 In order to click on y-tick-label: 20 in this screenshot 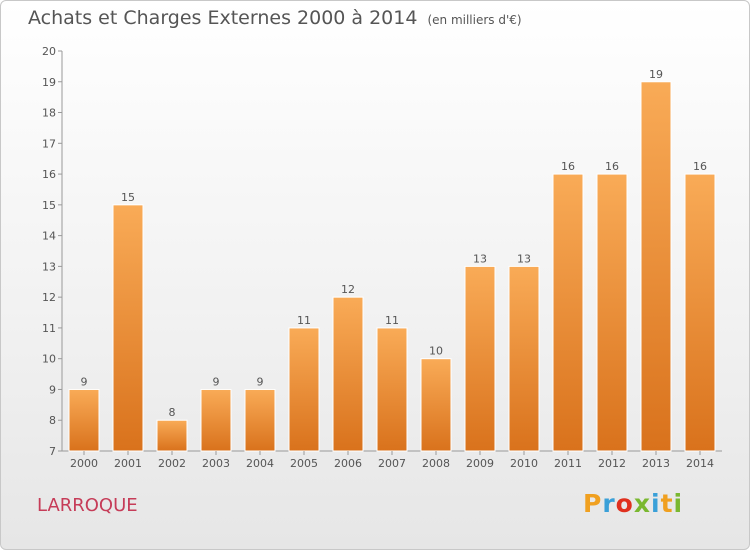, I will do `click(49, 51)`.